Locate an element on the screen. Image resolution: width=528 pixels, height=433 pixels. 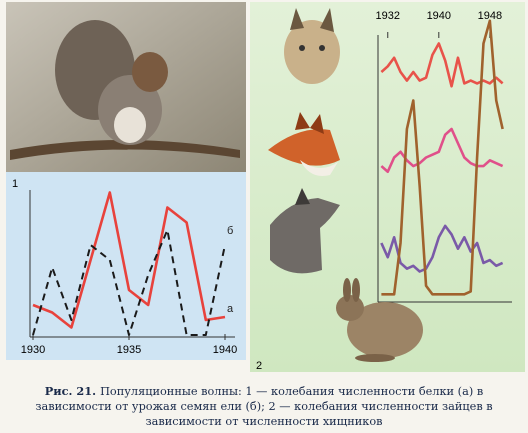
branch is located at coordinates (125, 150).